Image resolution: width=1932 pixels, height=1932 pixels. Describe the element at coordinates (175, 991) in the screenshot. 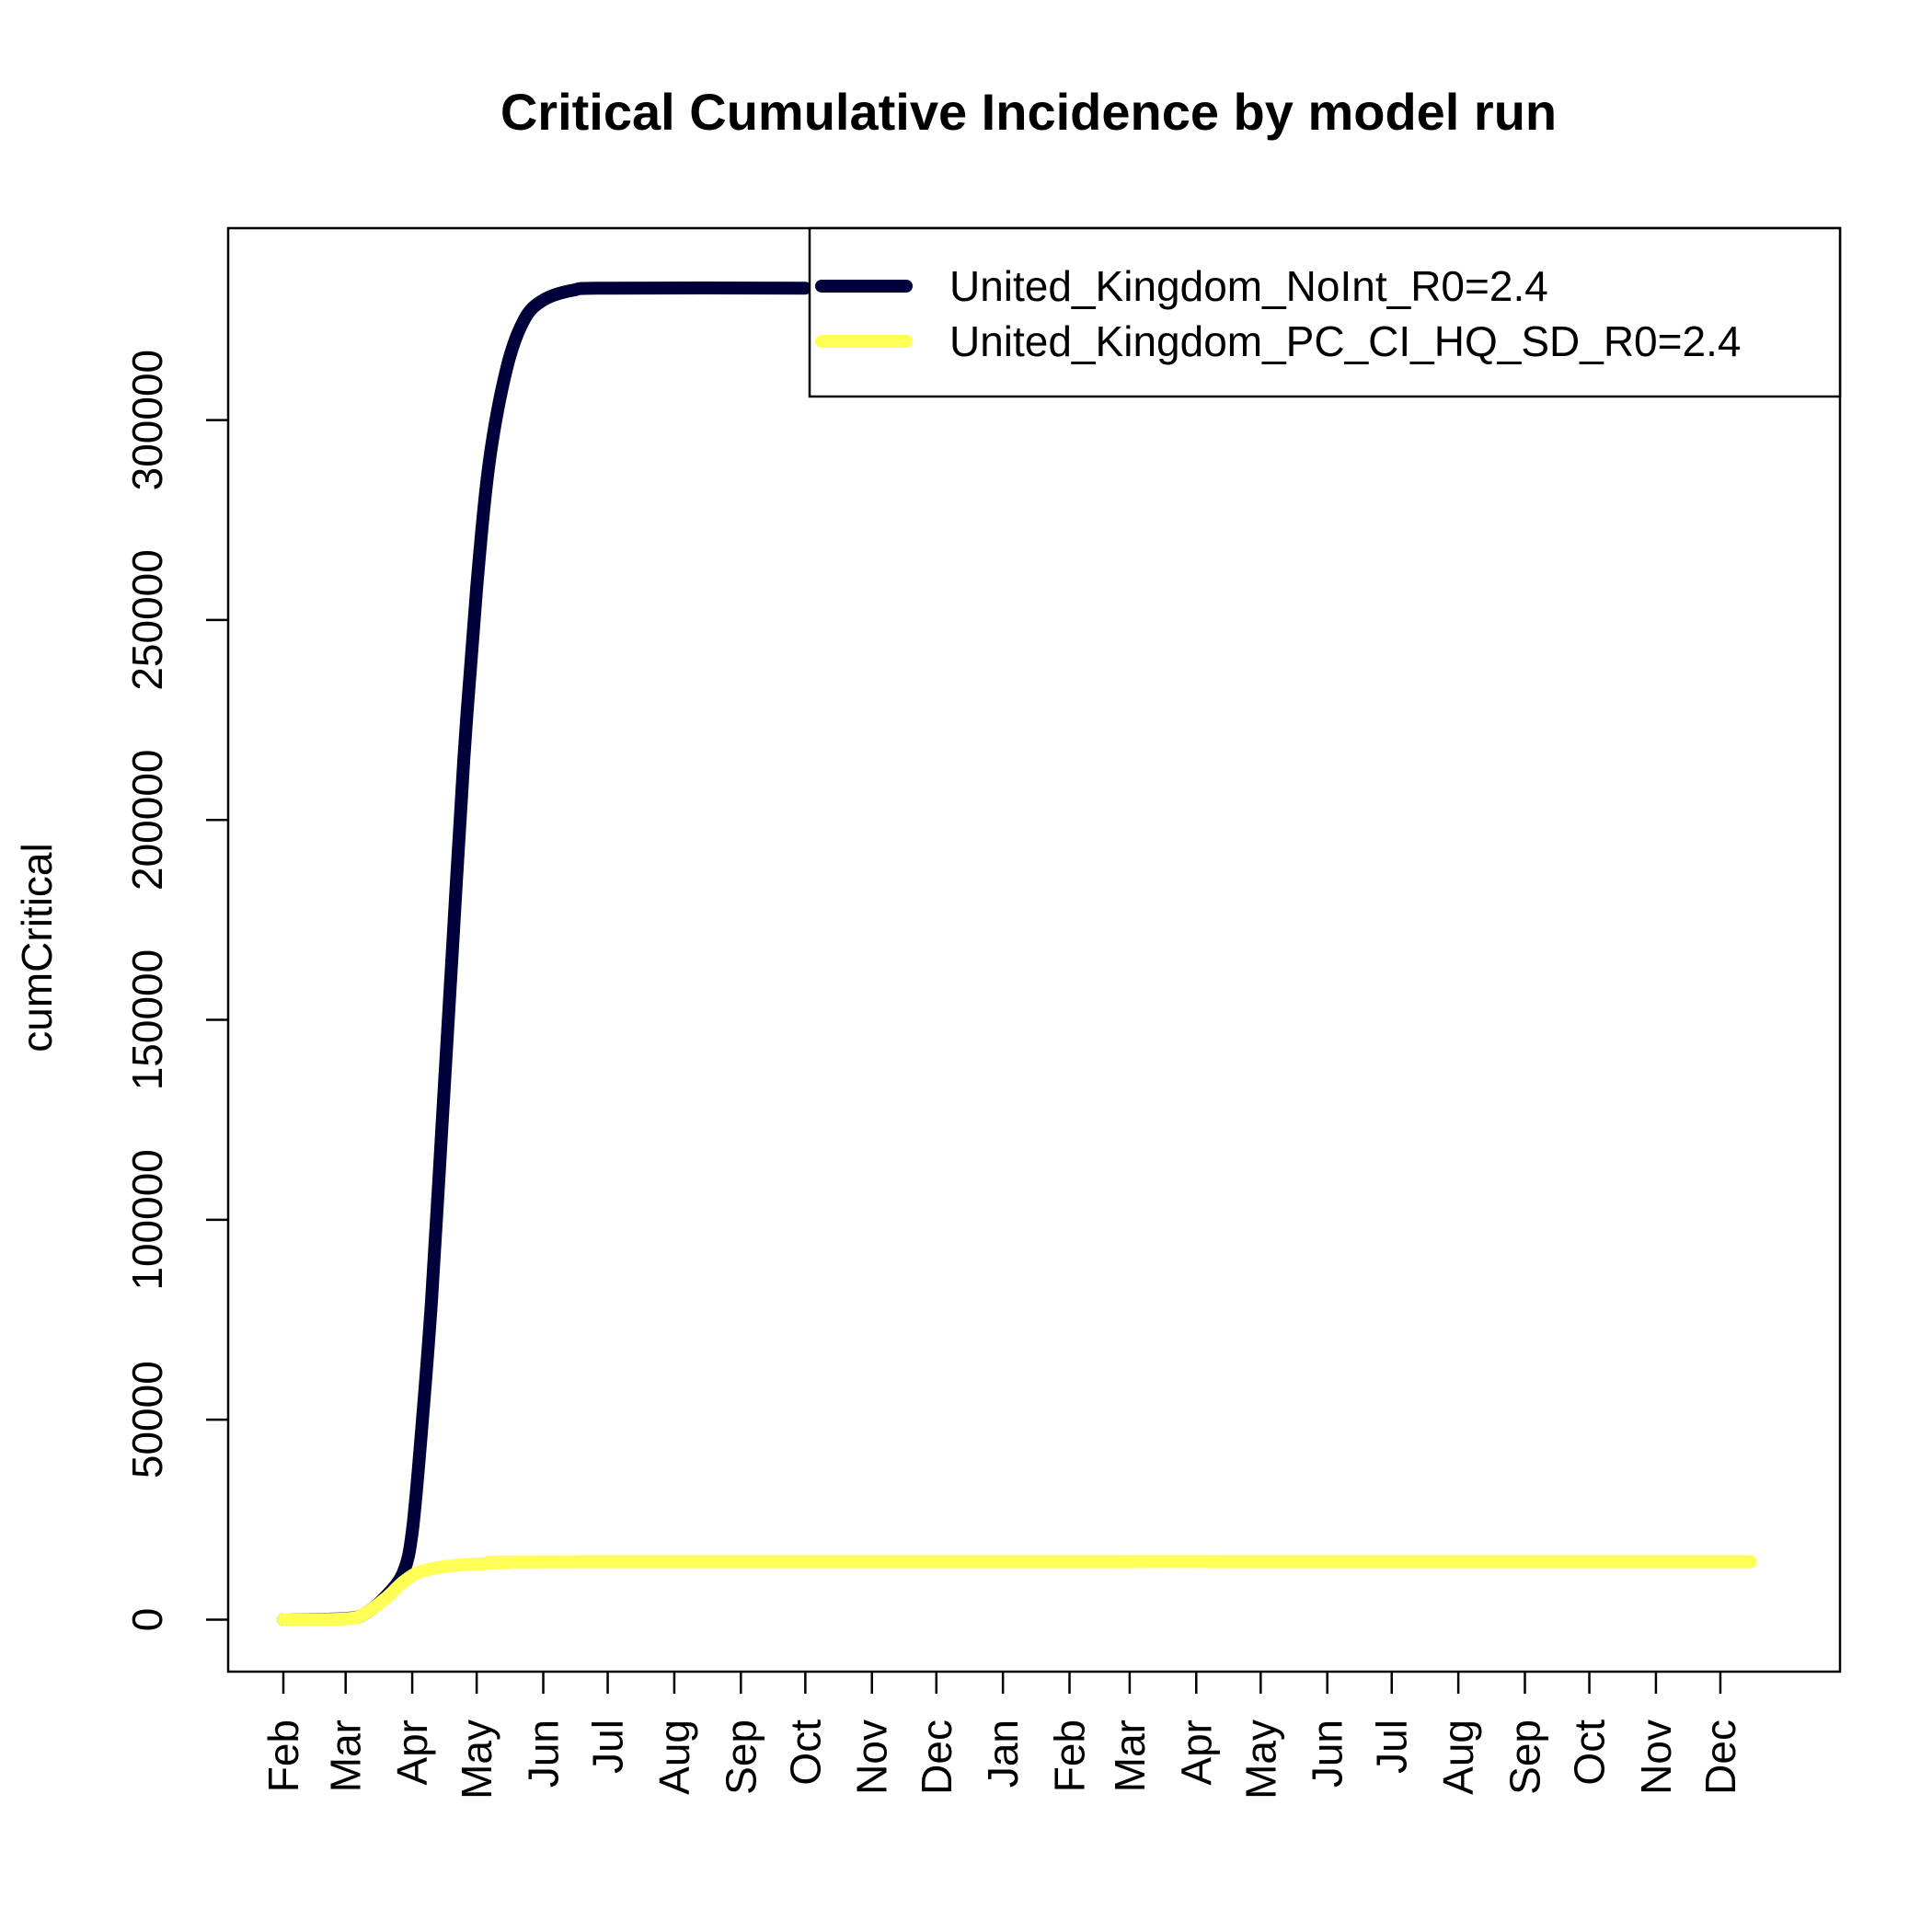

I see `y-axis: 0 50000 100000 150000 200000 250000 300000` at that location.